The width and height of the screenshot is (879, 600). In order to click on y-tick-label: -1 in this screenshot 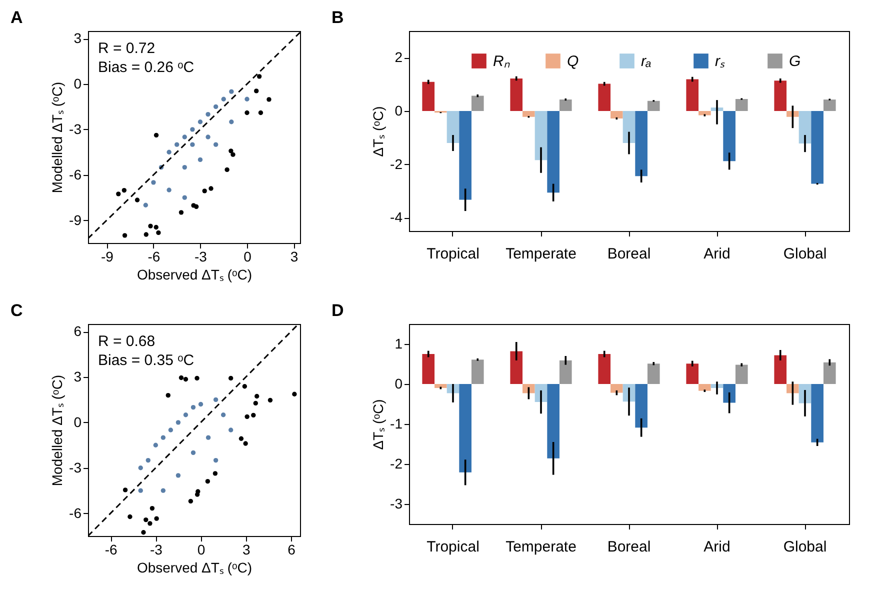, I will do `click(396, 424)`.